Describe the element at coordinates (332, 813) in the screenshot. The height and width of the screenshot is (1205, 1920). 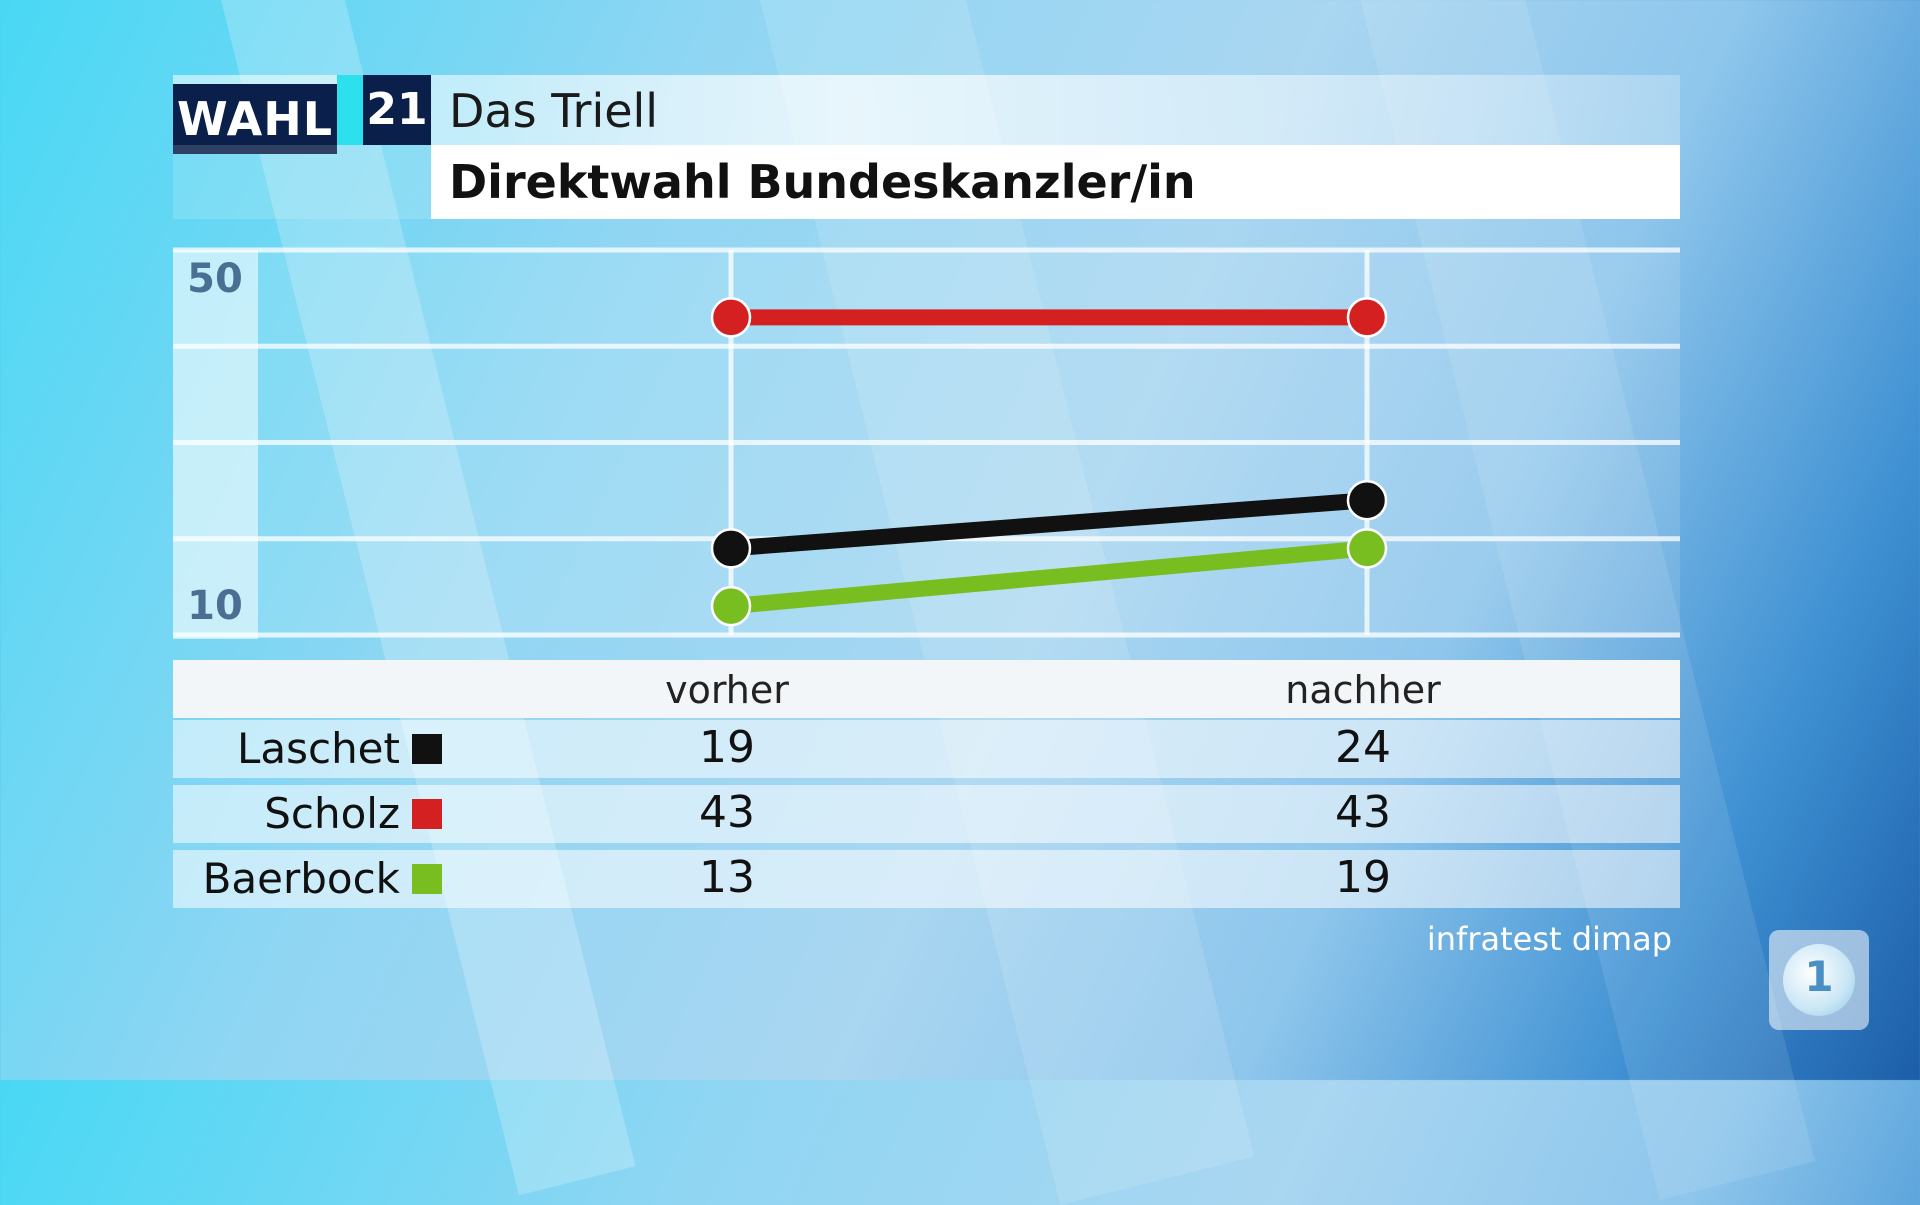
I see `candidate-name: Scholz` at that location.